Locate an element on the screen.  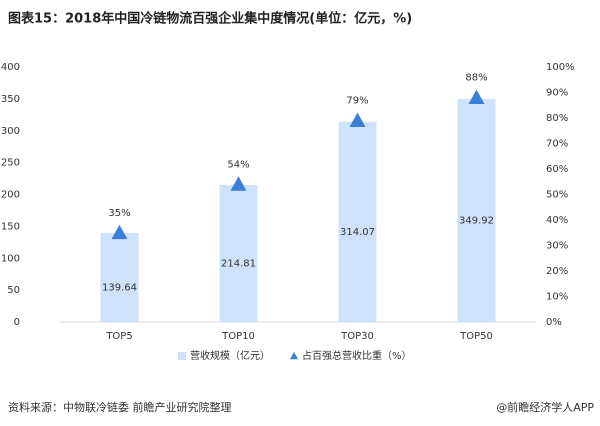
x-tick-label: TOP30 is located at coordinates (357, 336).